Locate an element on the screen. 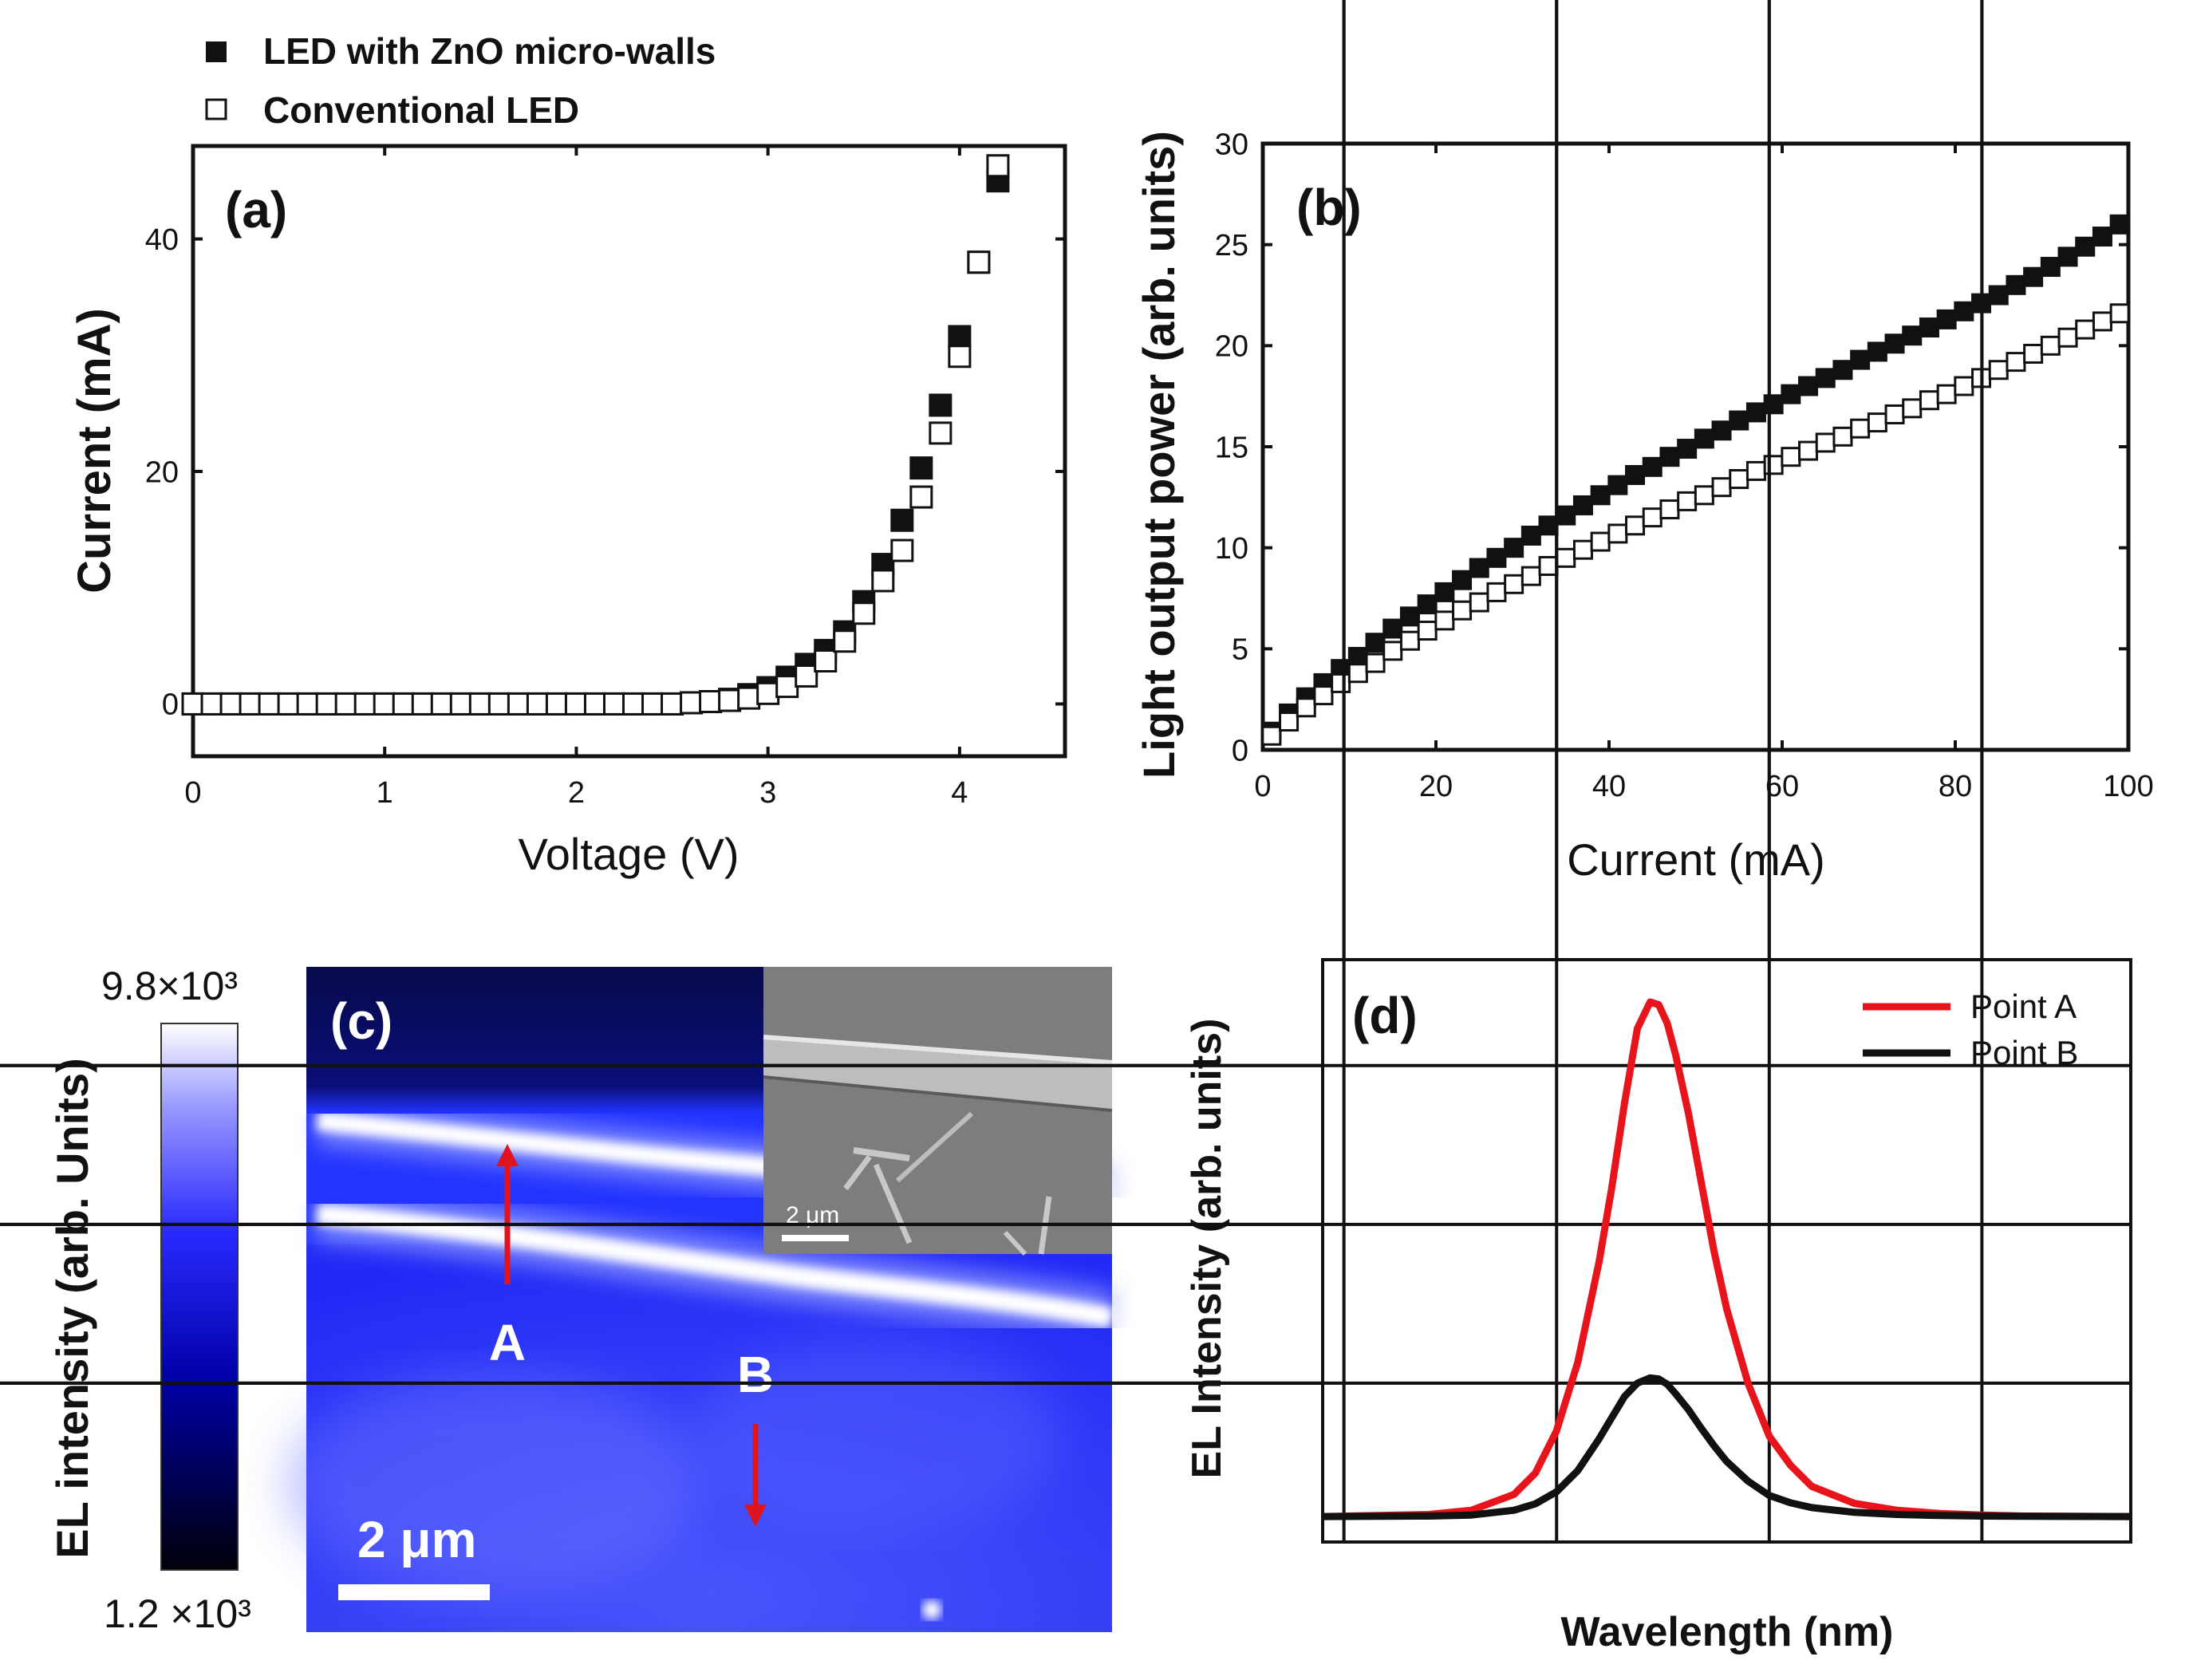 The image size is (2189, 1680). panel-a-frame is located at coordinates (629, 451).